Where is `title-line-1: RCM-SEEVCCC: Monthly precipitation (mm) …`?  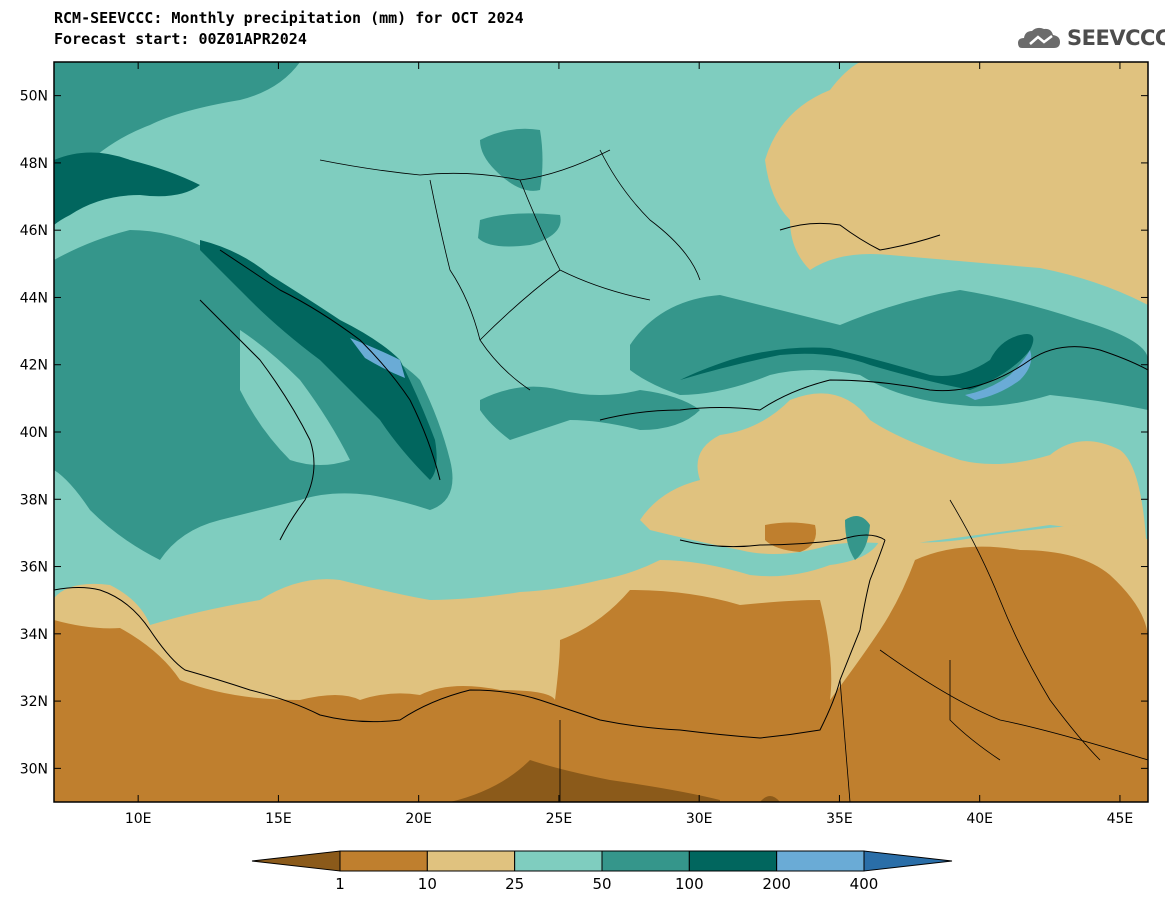 title-line-1: RCM-SEEVCCC: Monthly precipitation (mm) … is located at coordinates (289, 18).